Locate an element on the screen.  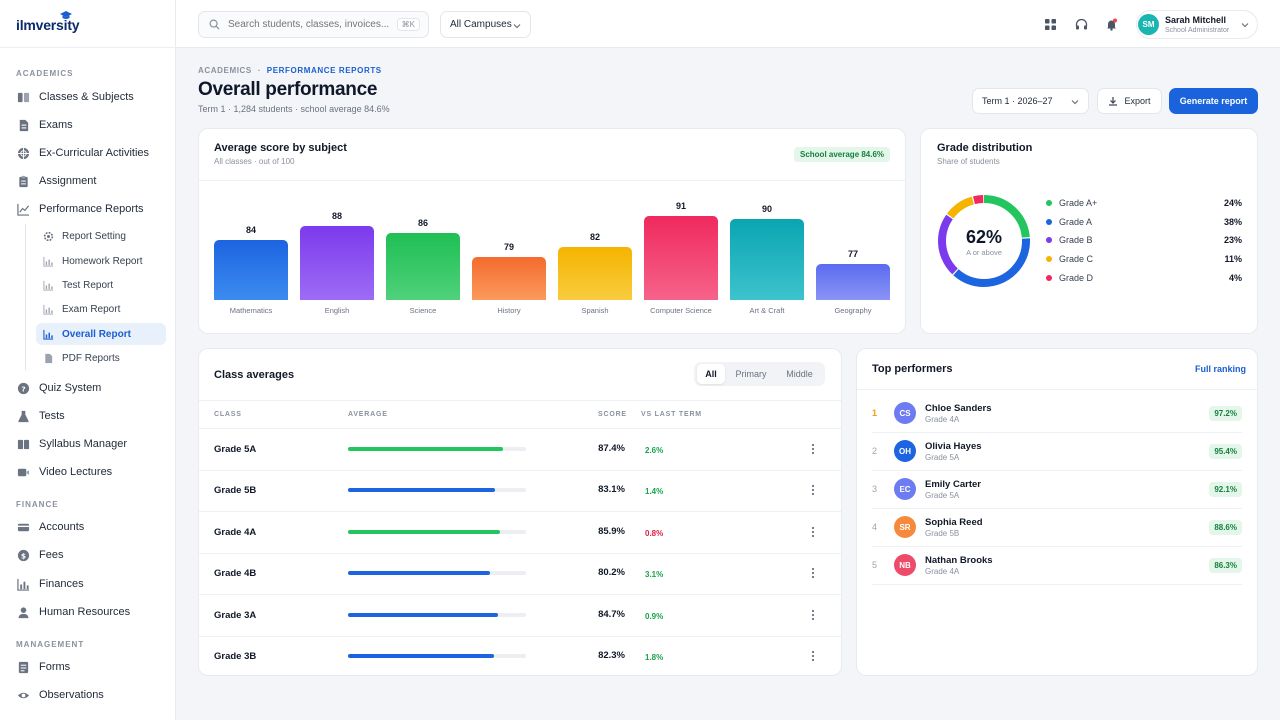
tab-middle: Middle is located at coordinates (799, 374).